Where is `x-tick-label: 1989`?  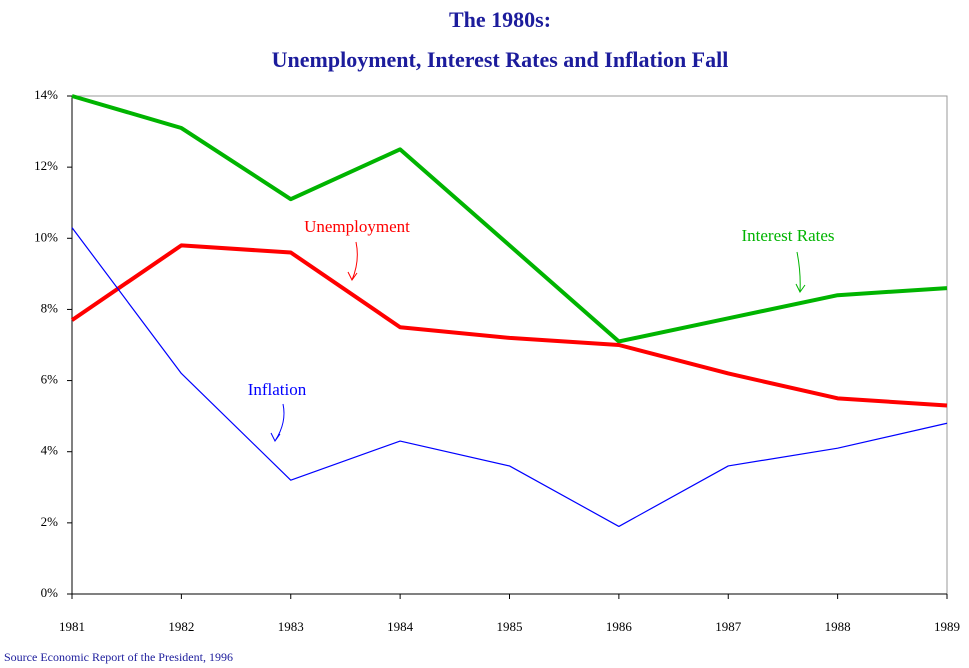
x-tick-label: 1989 is located at coordinates (947, 626).